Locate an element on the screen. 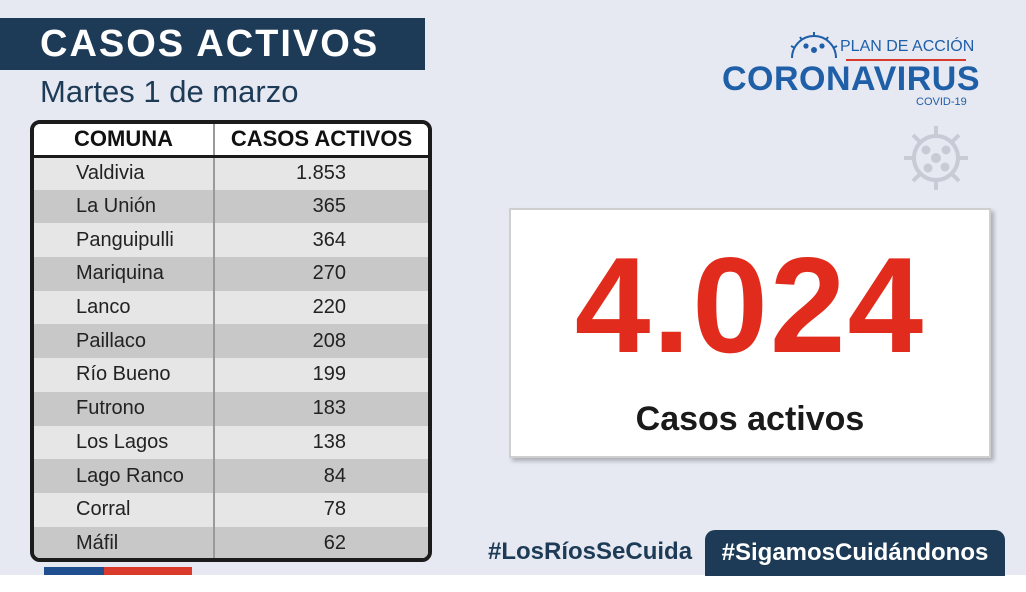 The width and height of the screenshot is (1026, 592). logo-subtitle: COVID-19 is located at coordinates (941, 102).